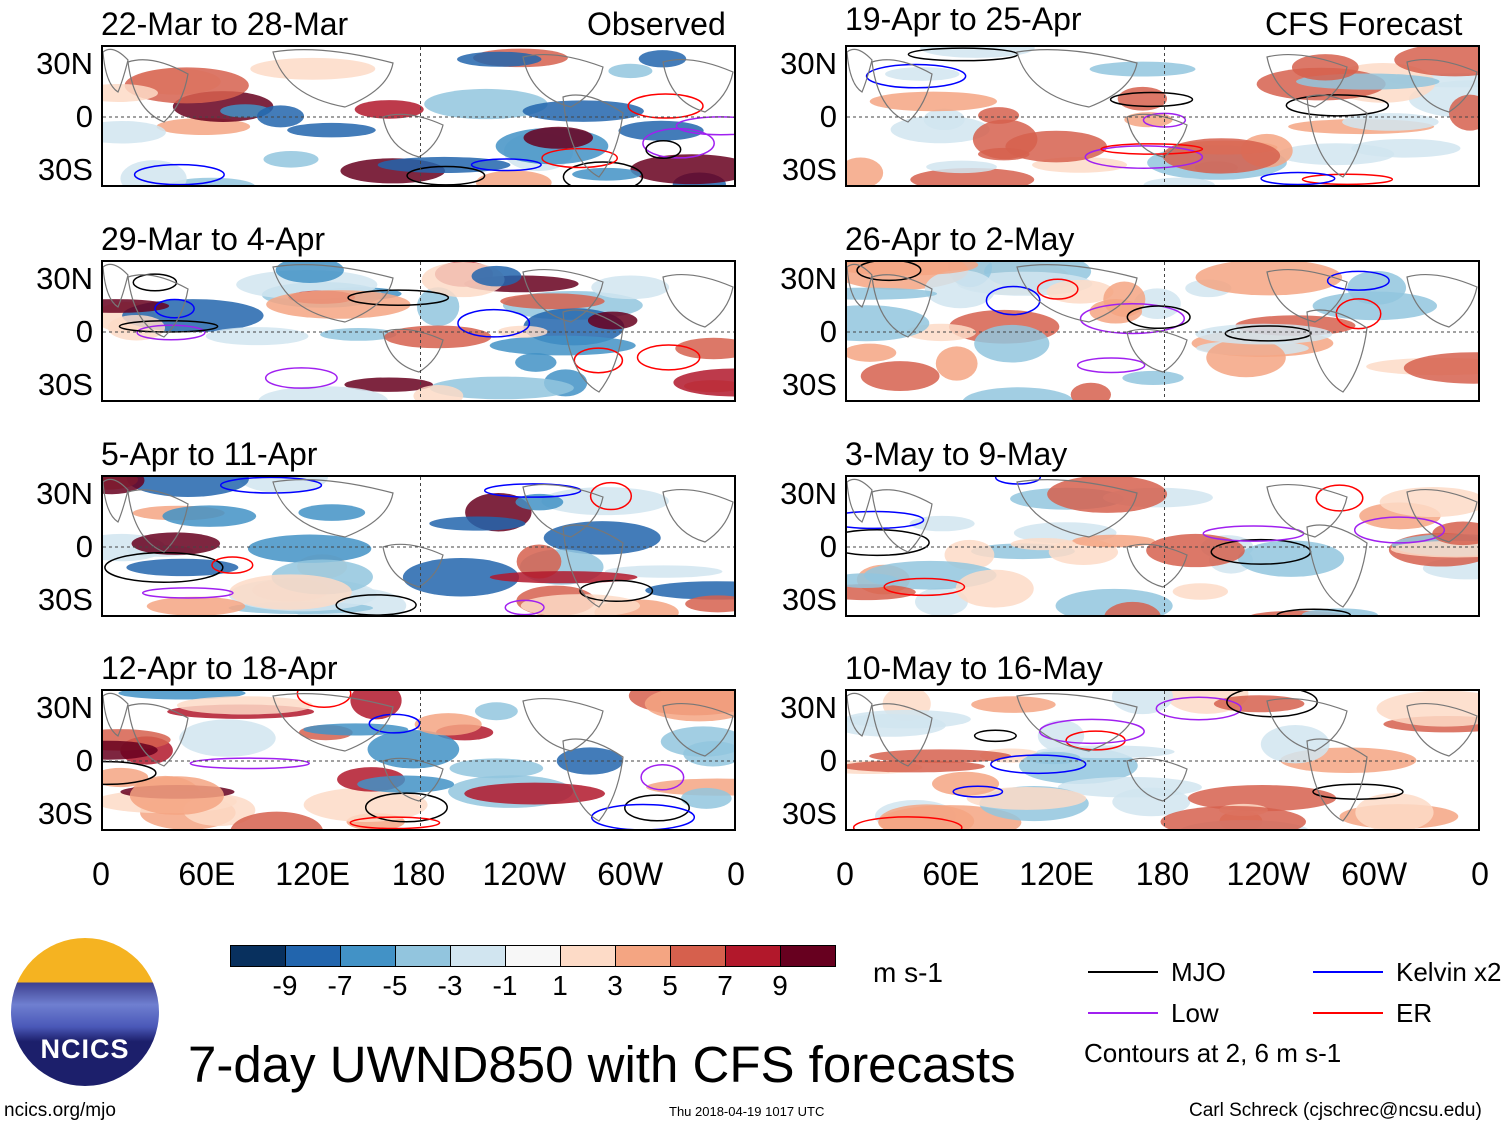  What do you see at coordinates (209, 454) in the screenshot?
I see `panel-title: 5-Apr to 11-Apr` at bounding box center [209, 454].